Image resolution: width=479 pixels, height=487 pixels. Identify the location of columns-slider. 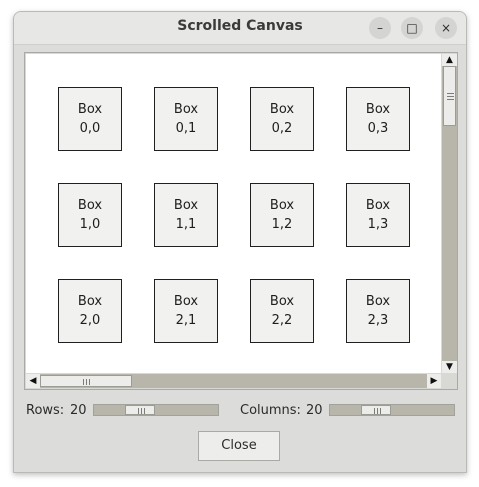
(392, 410).